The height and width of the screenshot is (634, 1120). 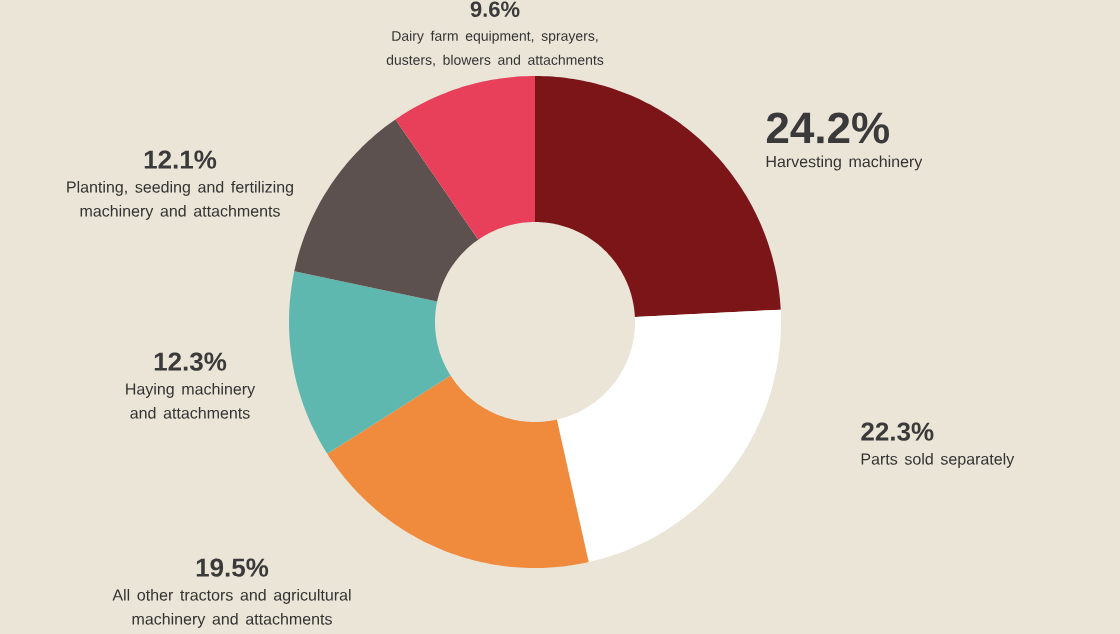 I want to click on slice-label: Dairy farm equipment, sprayers, dusters, blowers and attachments, so click(x=495, y=48).